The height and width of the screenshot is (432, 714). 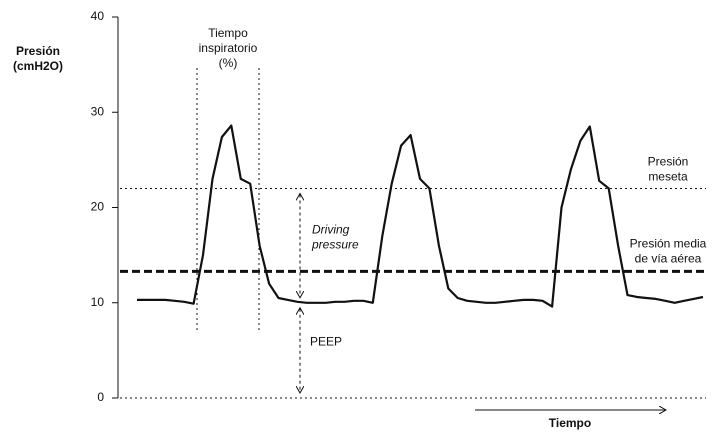 I want to click on reference-label: Presión media, so click(x=668, y=243).